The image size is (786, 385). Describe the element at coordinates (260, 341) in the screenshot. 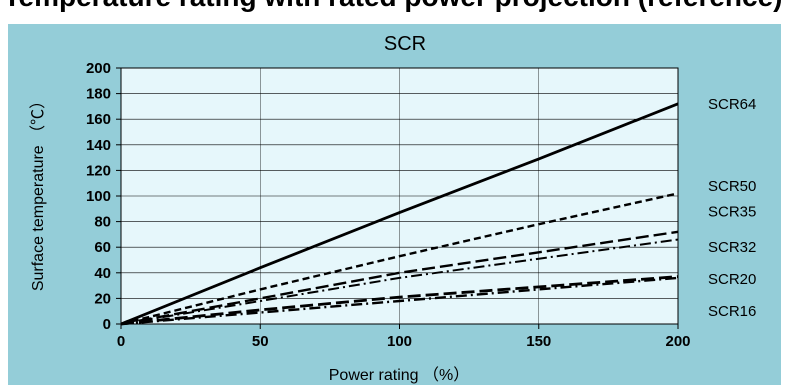

I see `x-tick-label: 50` at that location.